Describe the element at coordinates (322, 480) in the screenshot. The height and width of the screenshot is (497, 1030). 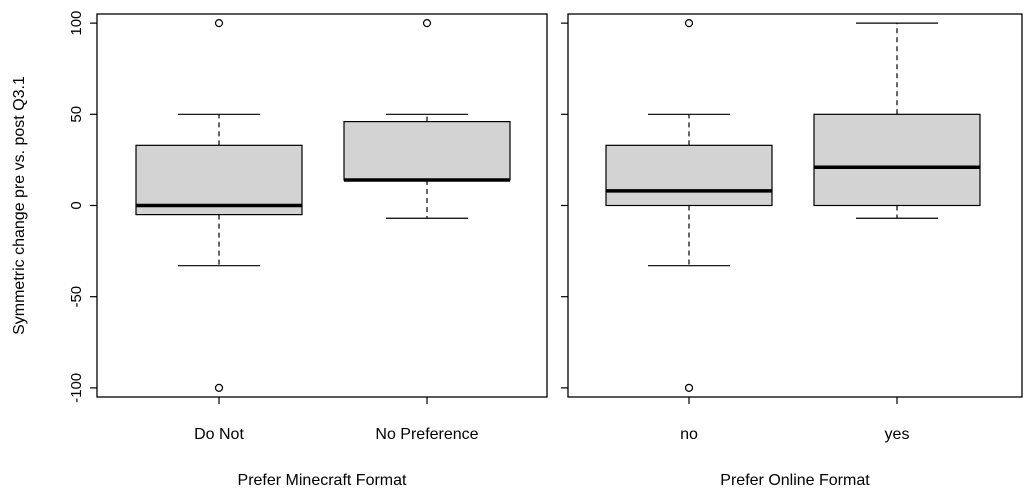
I see `x-axis-title: Prefer Minecraft Format` at that location.